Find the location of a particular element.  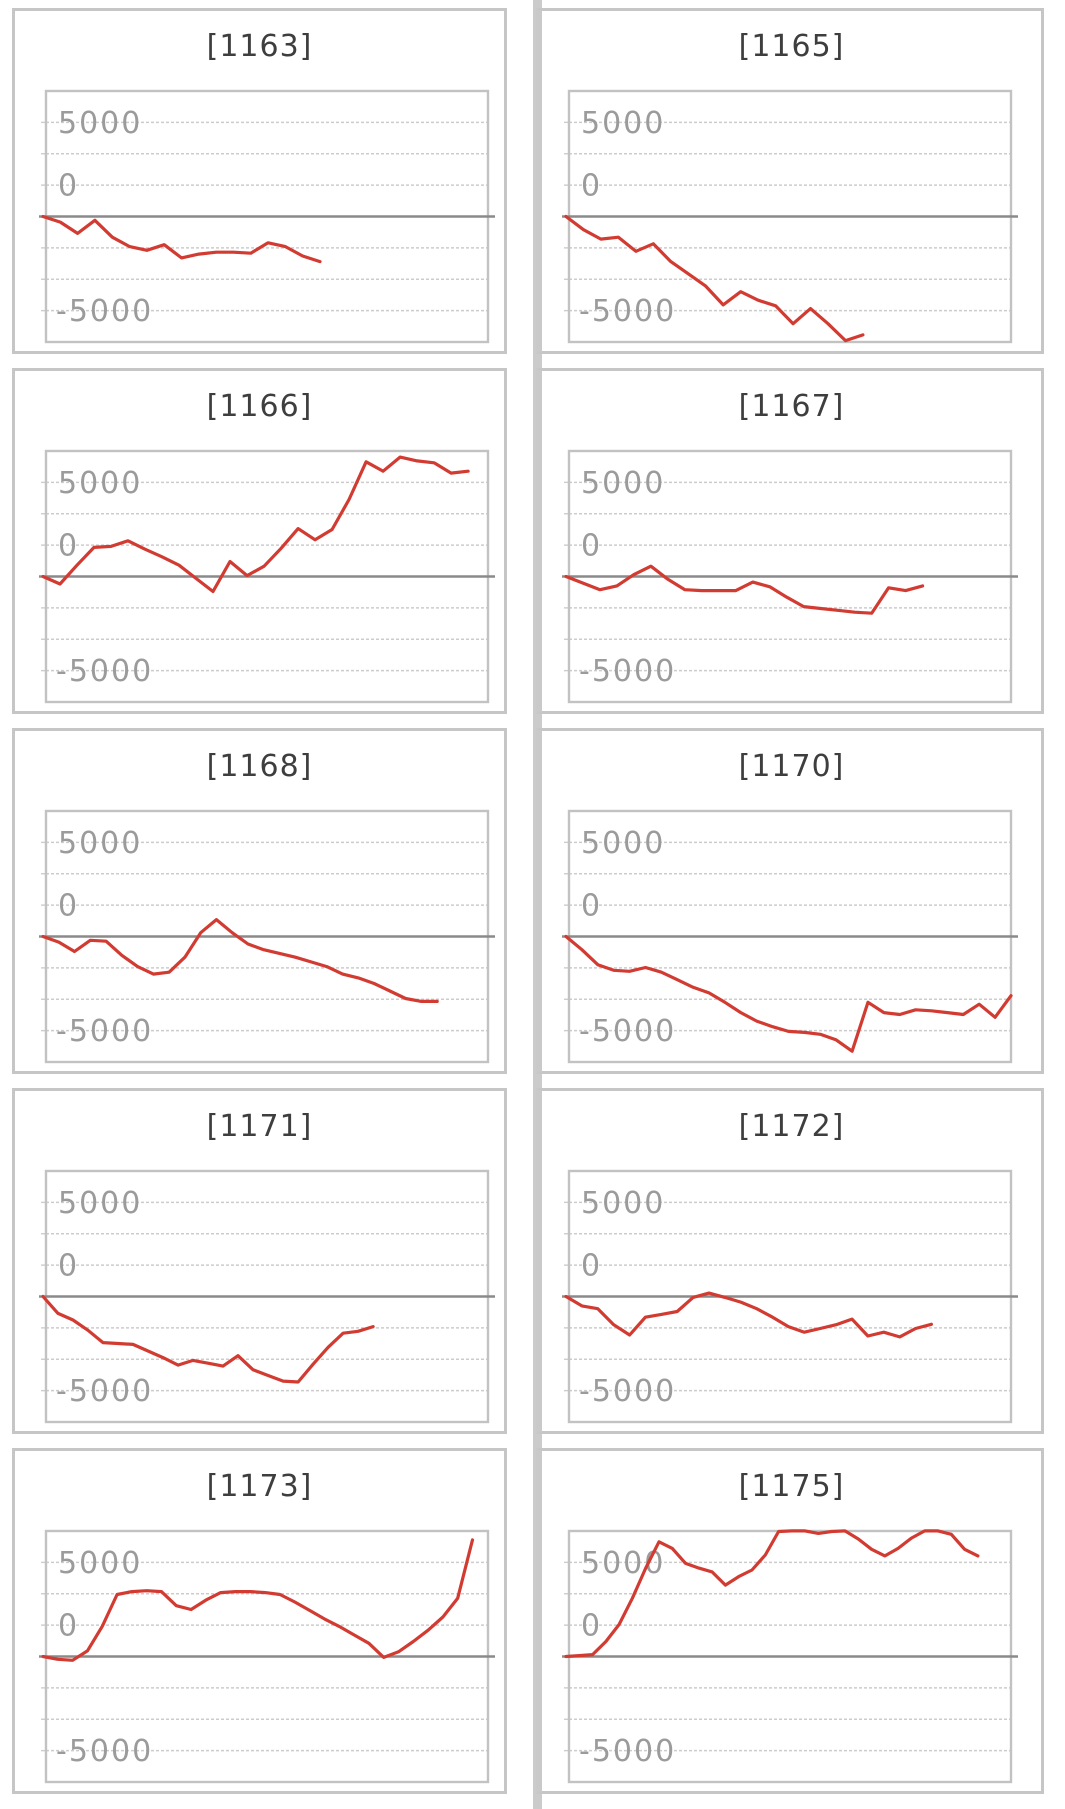

chart-title: [1165] is located at coordinates (791, 46).